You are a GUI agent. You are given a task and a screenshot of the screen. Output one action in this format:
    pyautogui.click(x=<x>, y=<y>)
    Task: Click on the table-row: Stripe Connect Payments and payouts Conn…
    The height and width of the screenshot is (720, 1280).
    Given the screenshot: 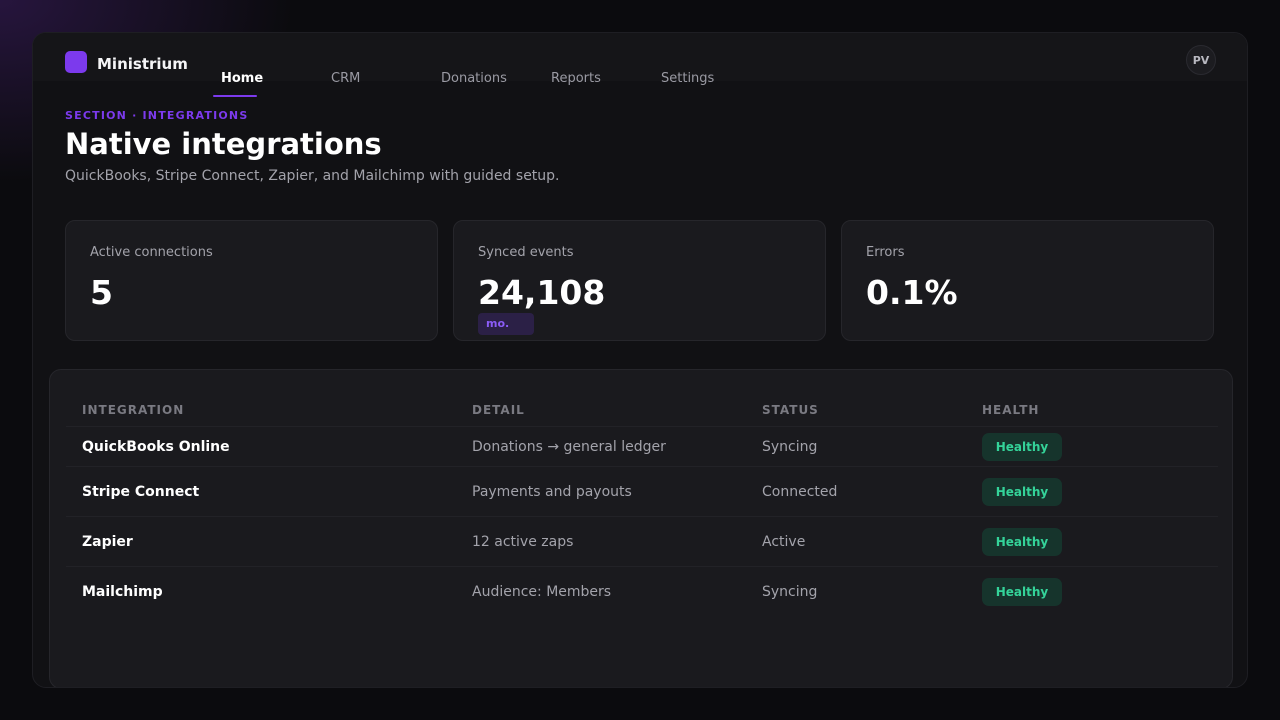 What is the action you would take?
    pyautogui.click(x=642, y=491)
    